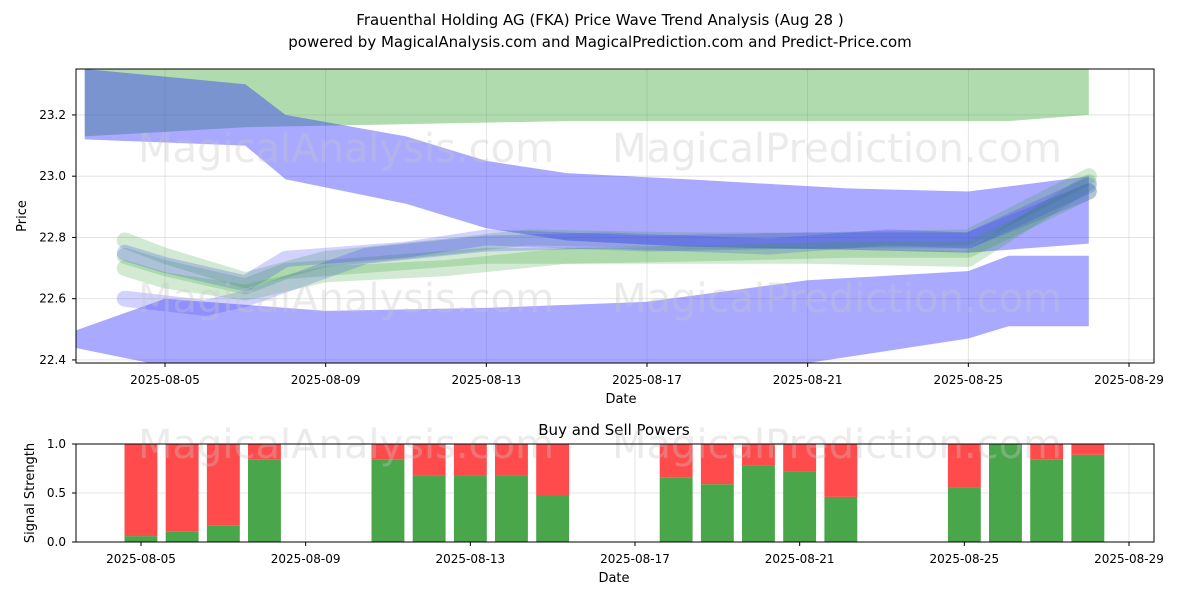  Describe the element at coordinates (56, 542) in the screenshot. I see `signal-y-tick-label: 0.0` at that location.